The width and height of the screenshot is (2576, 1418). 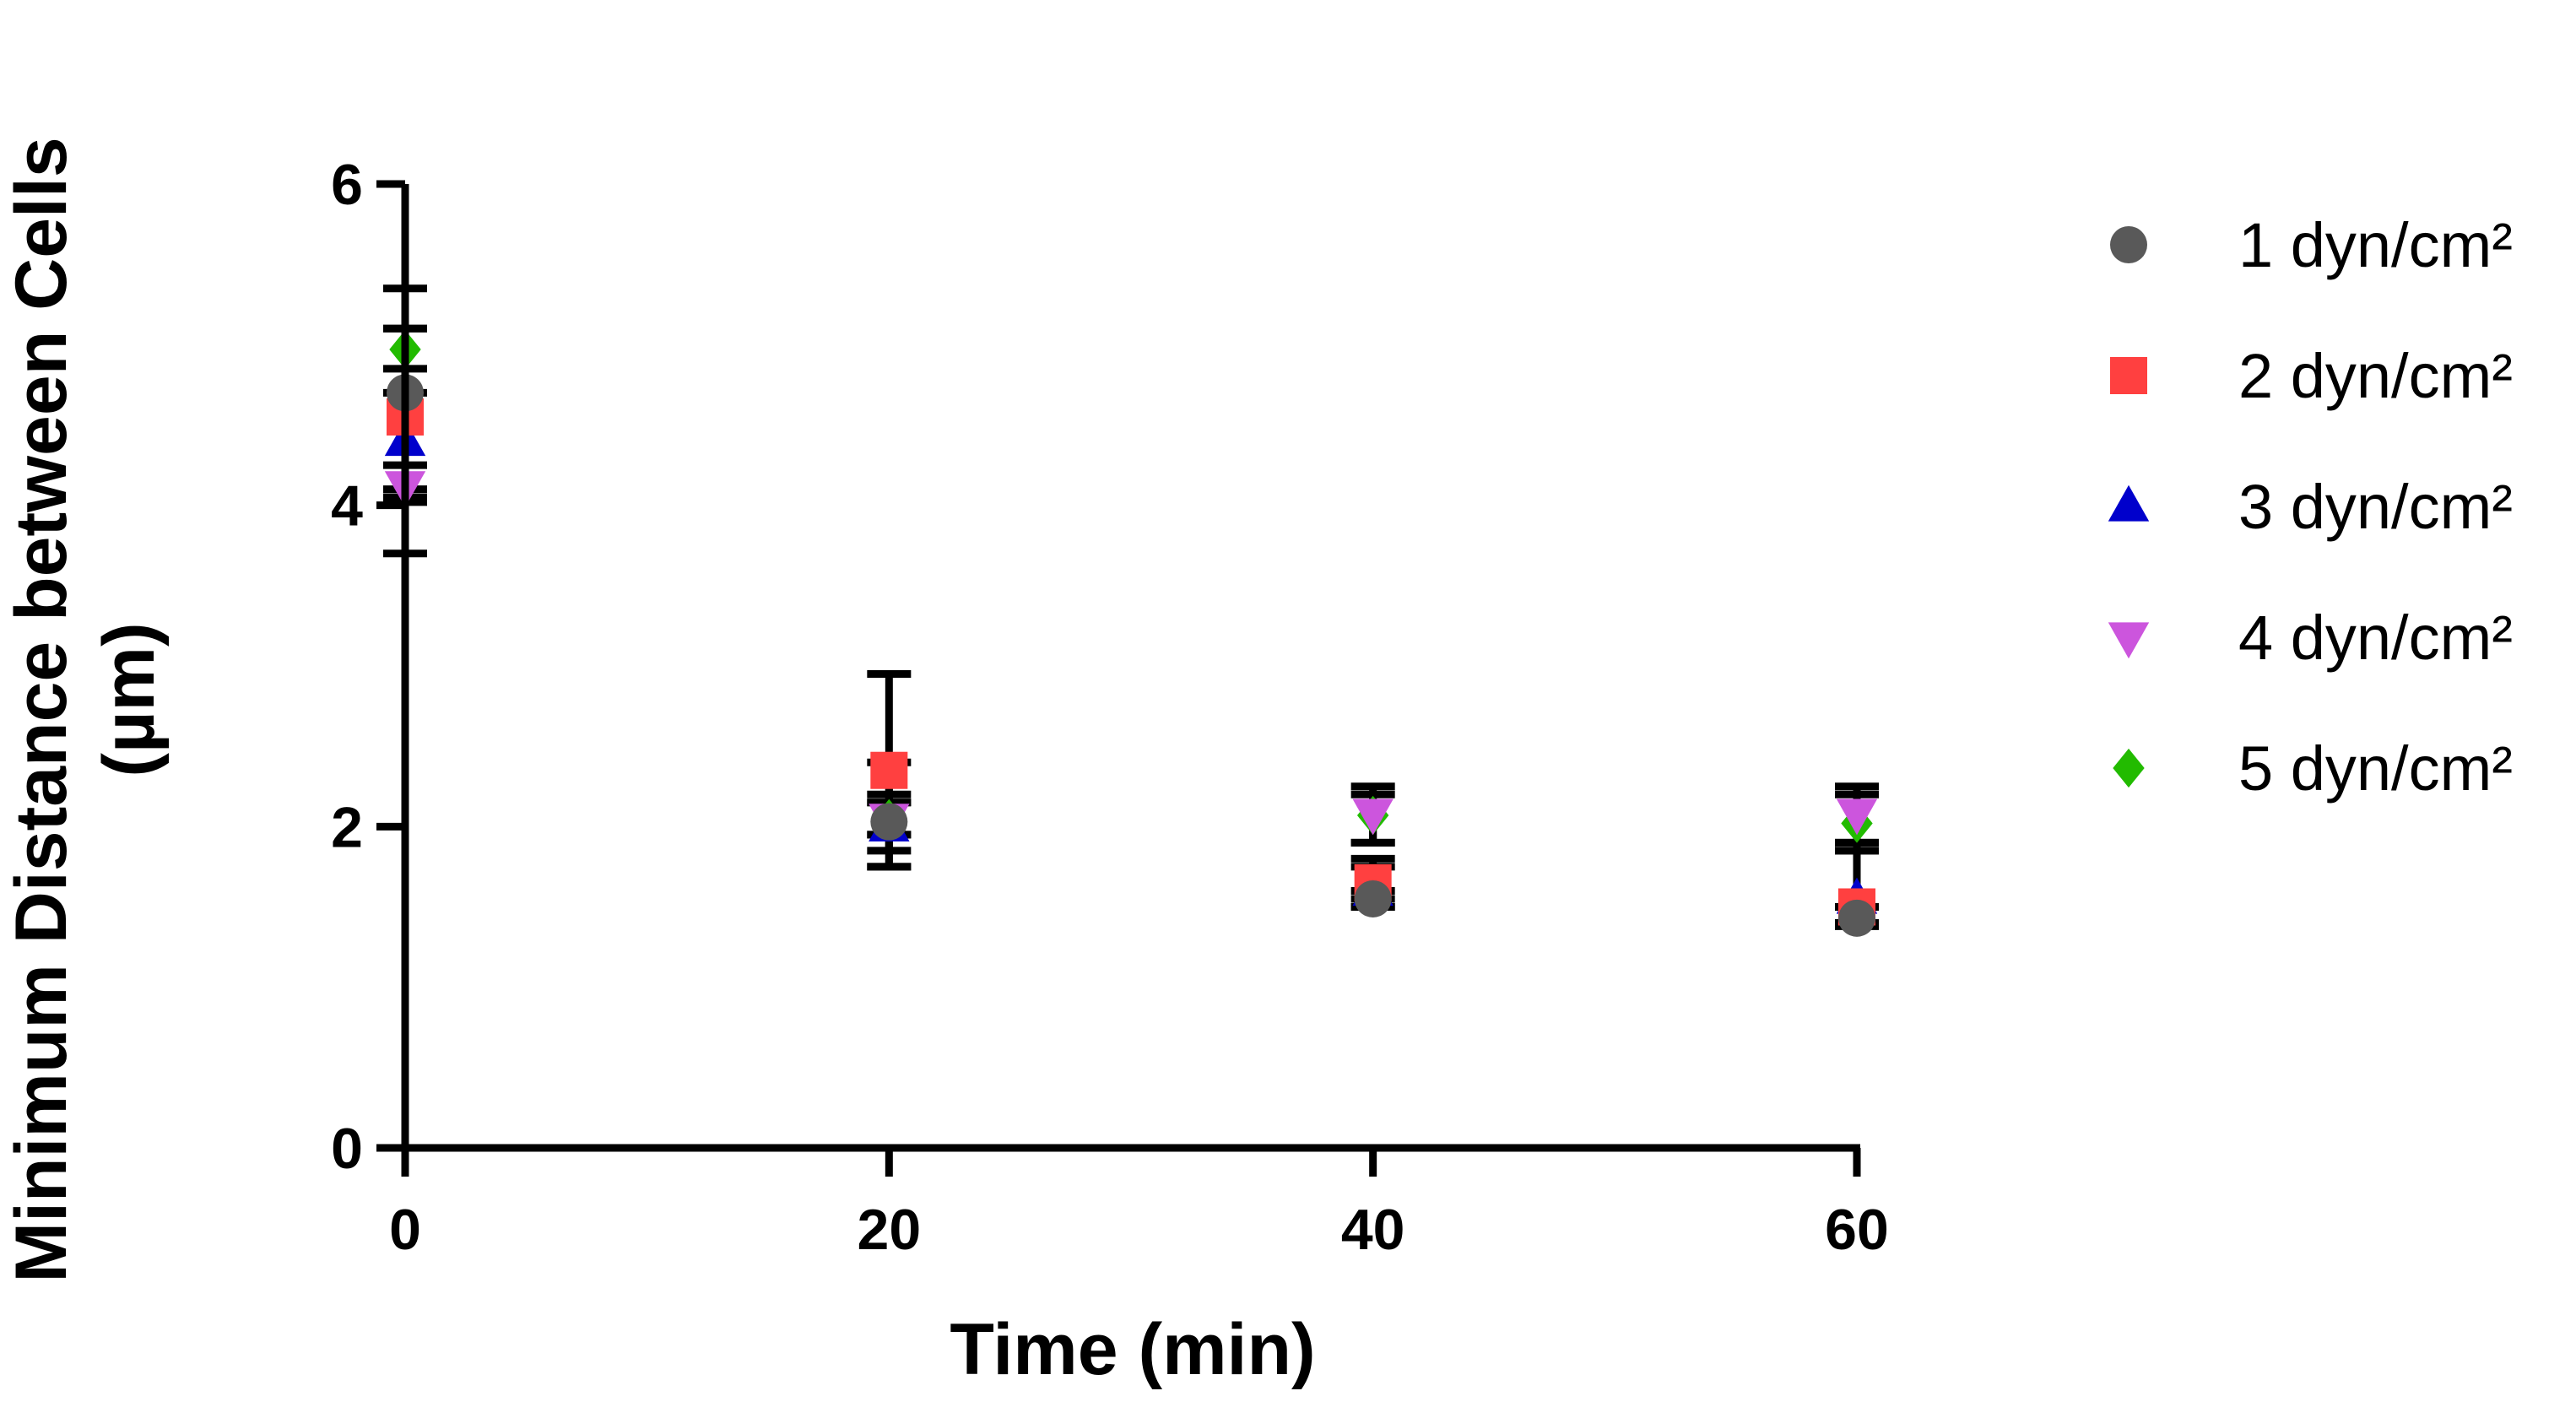 What do you see at coordinates (129, 699) in the screenshot?
I see `y-axis-title-line-2: (µm)` at bounding box center [129, 699].